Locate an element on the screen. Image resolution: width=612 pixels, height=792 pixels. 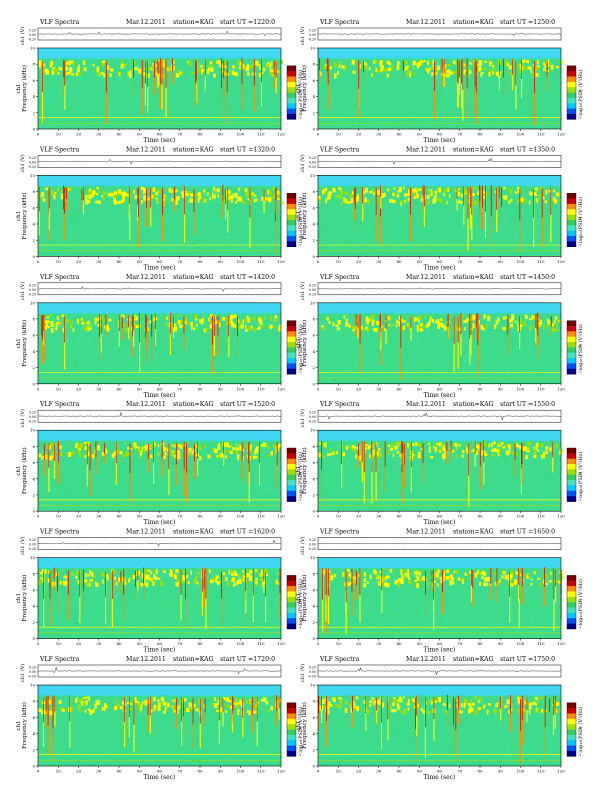
time-tick-label: 20 is located at coordinates (79, 261).